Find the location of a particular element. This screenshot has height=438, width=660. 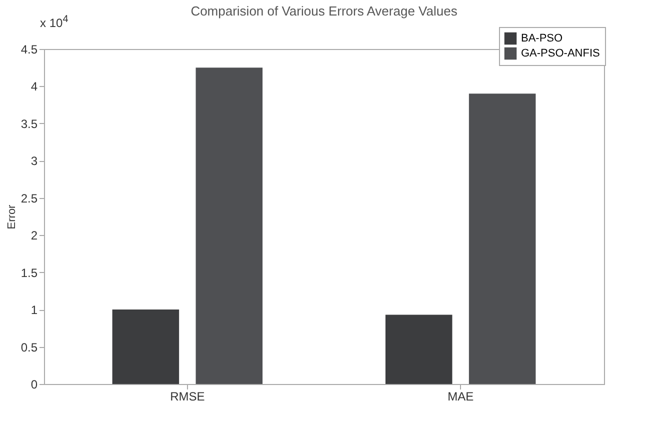

x-tick-label: MAE is located at coordinates (461, 397).